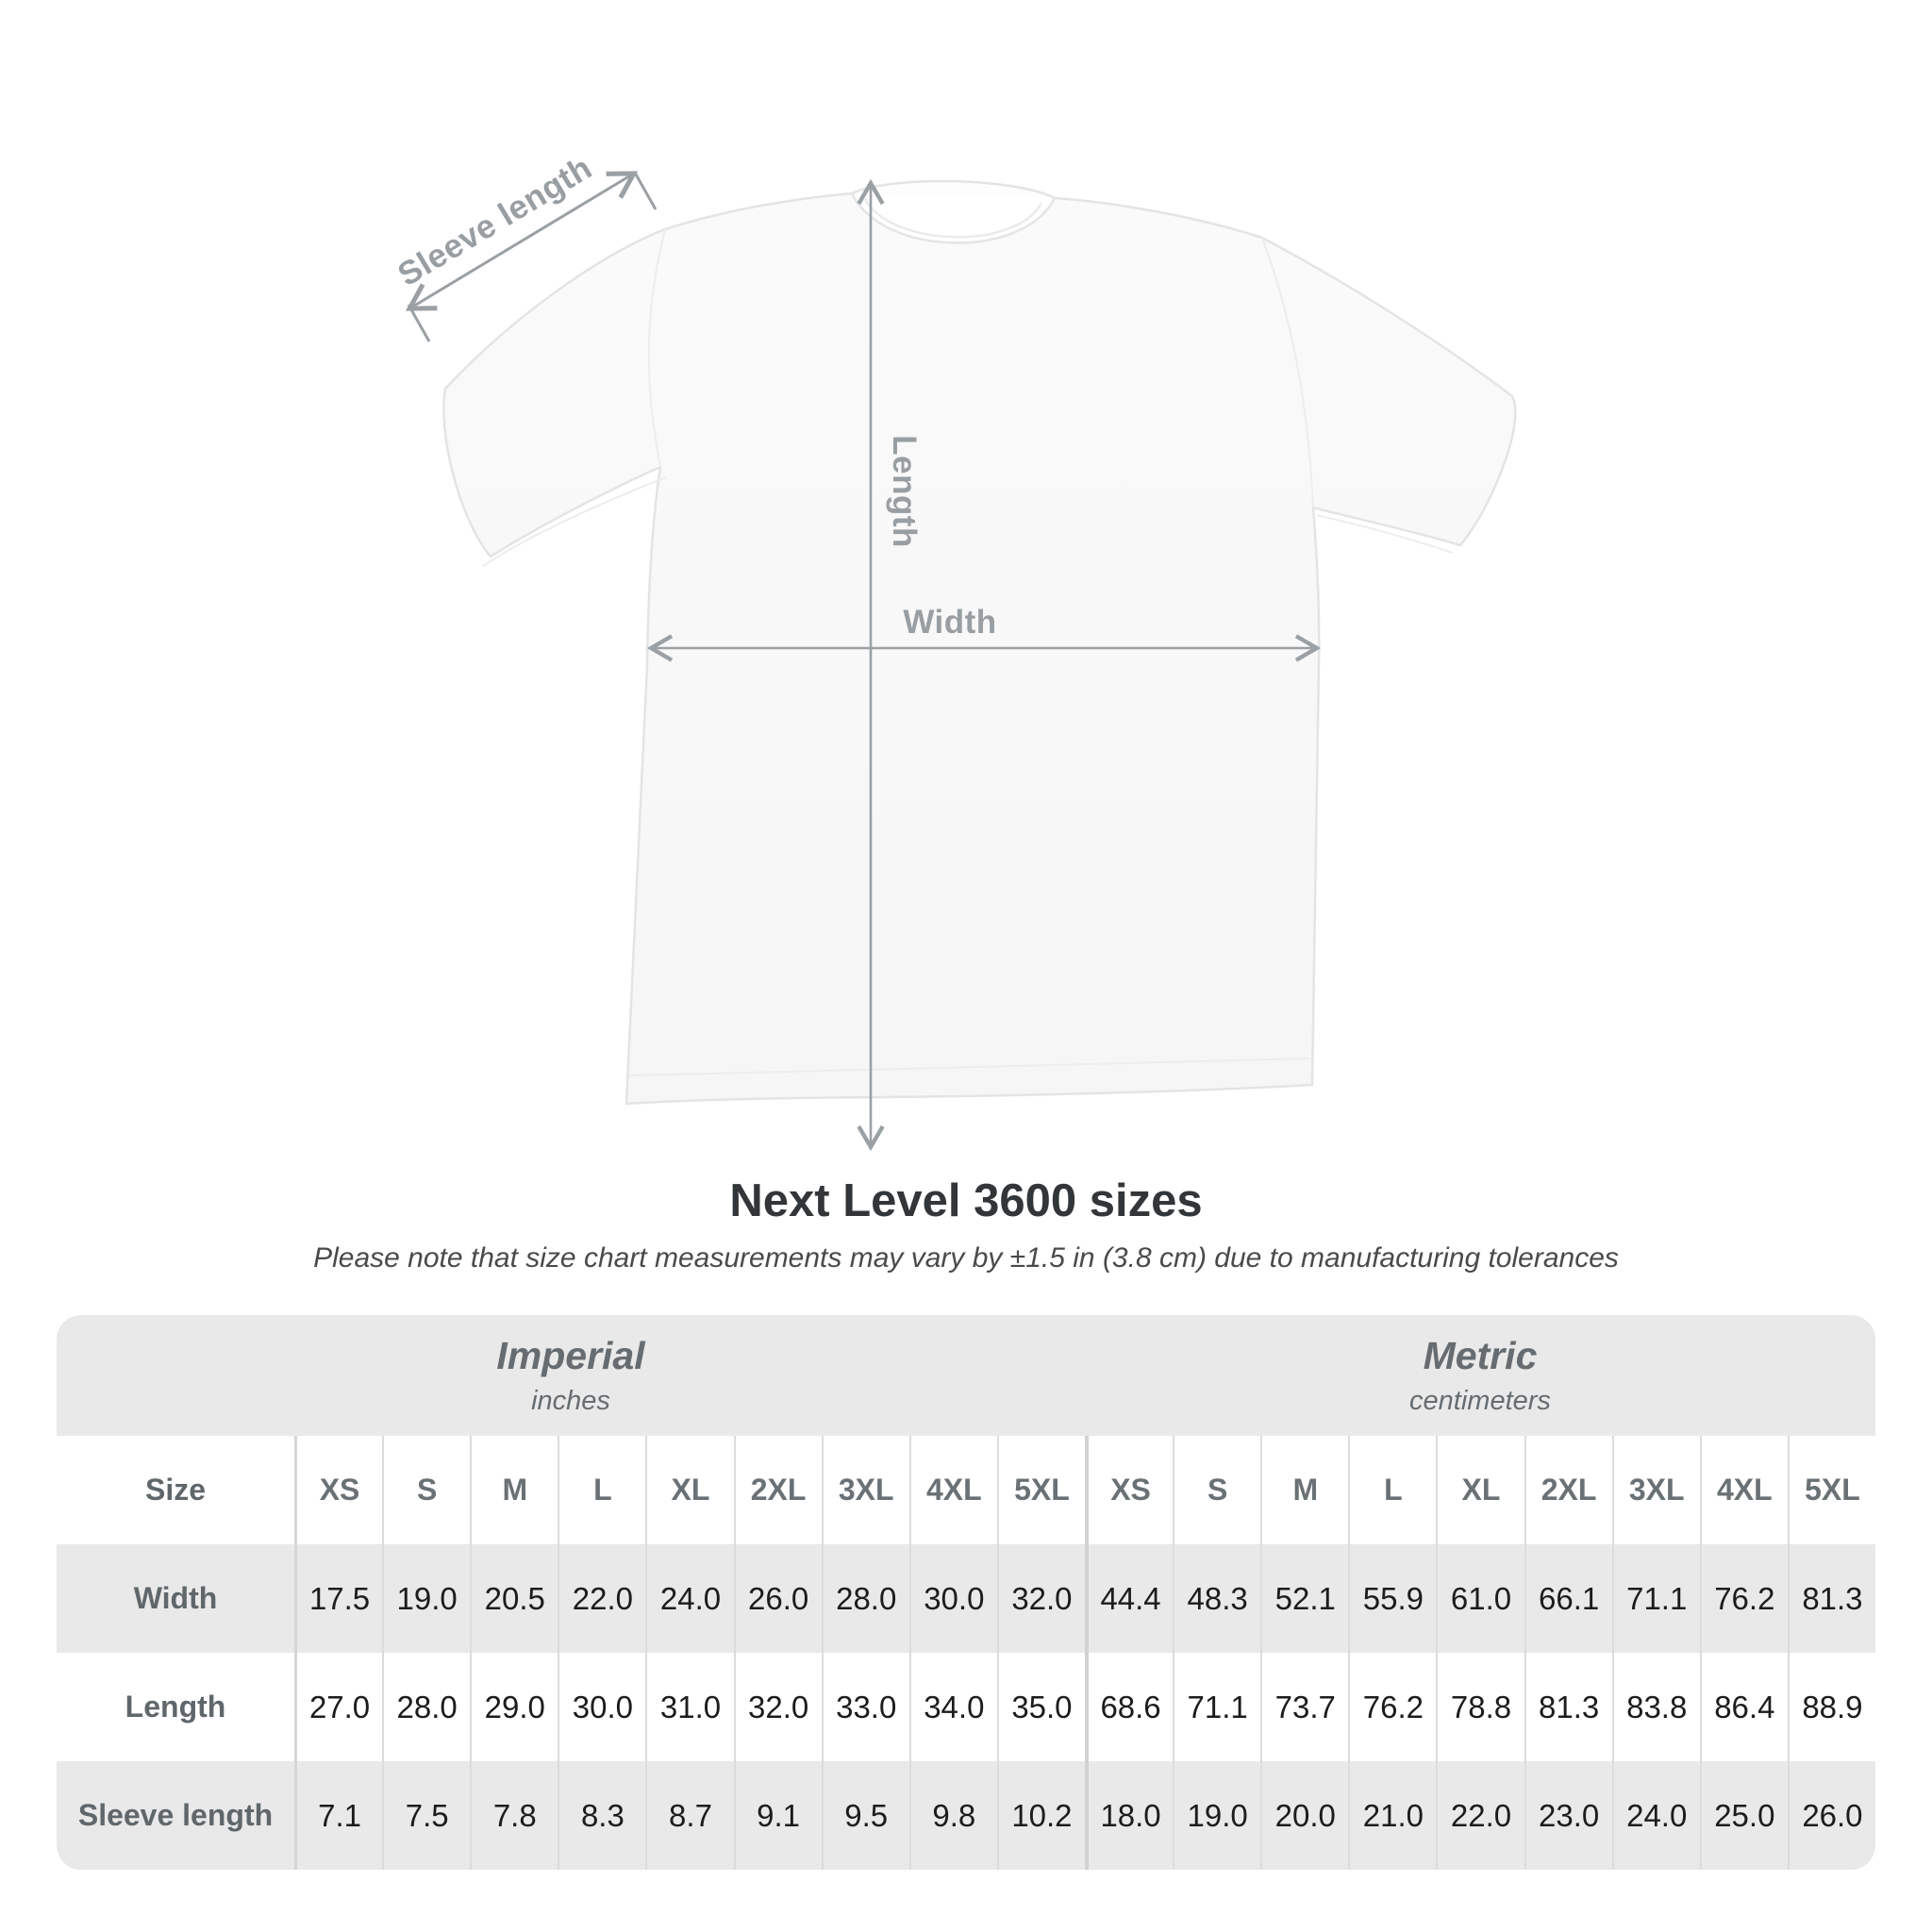 This screenshot has width=1932, height=1932. Describe the element at coordinates (1130, 1707) in the screenshot. I see `length-metric-value: 68.6` at that location.